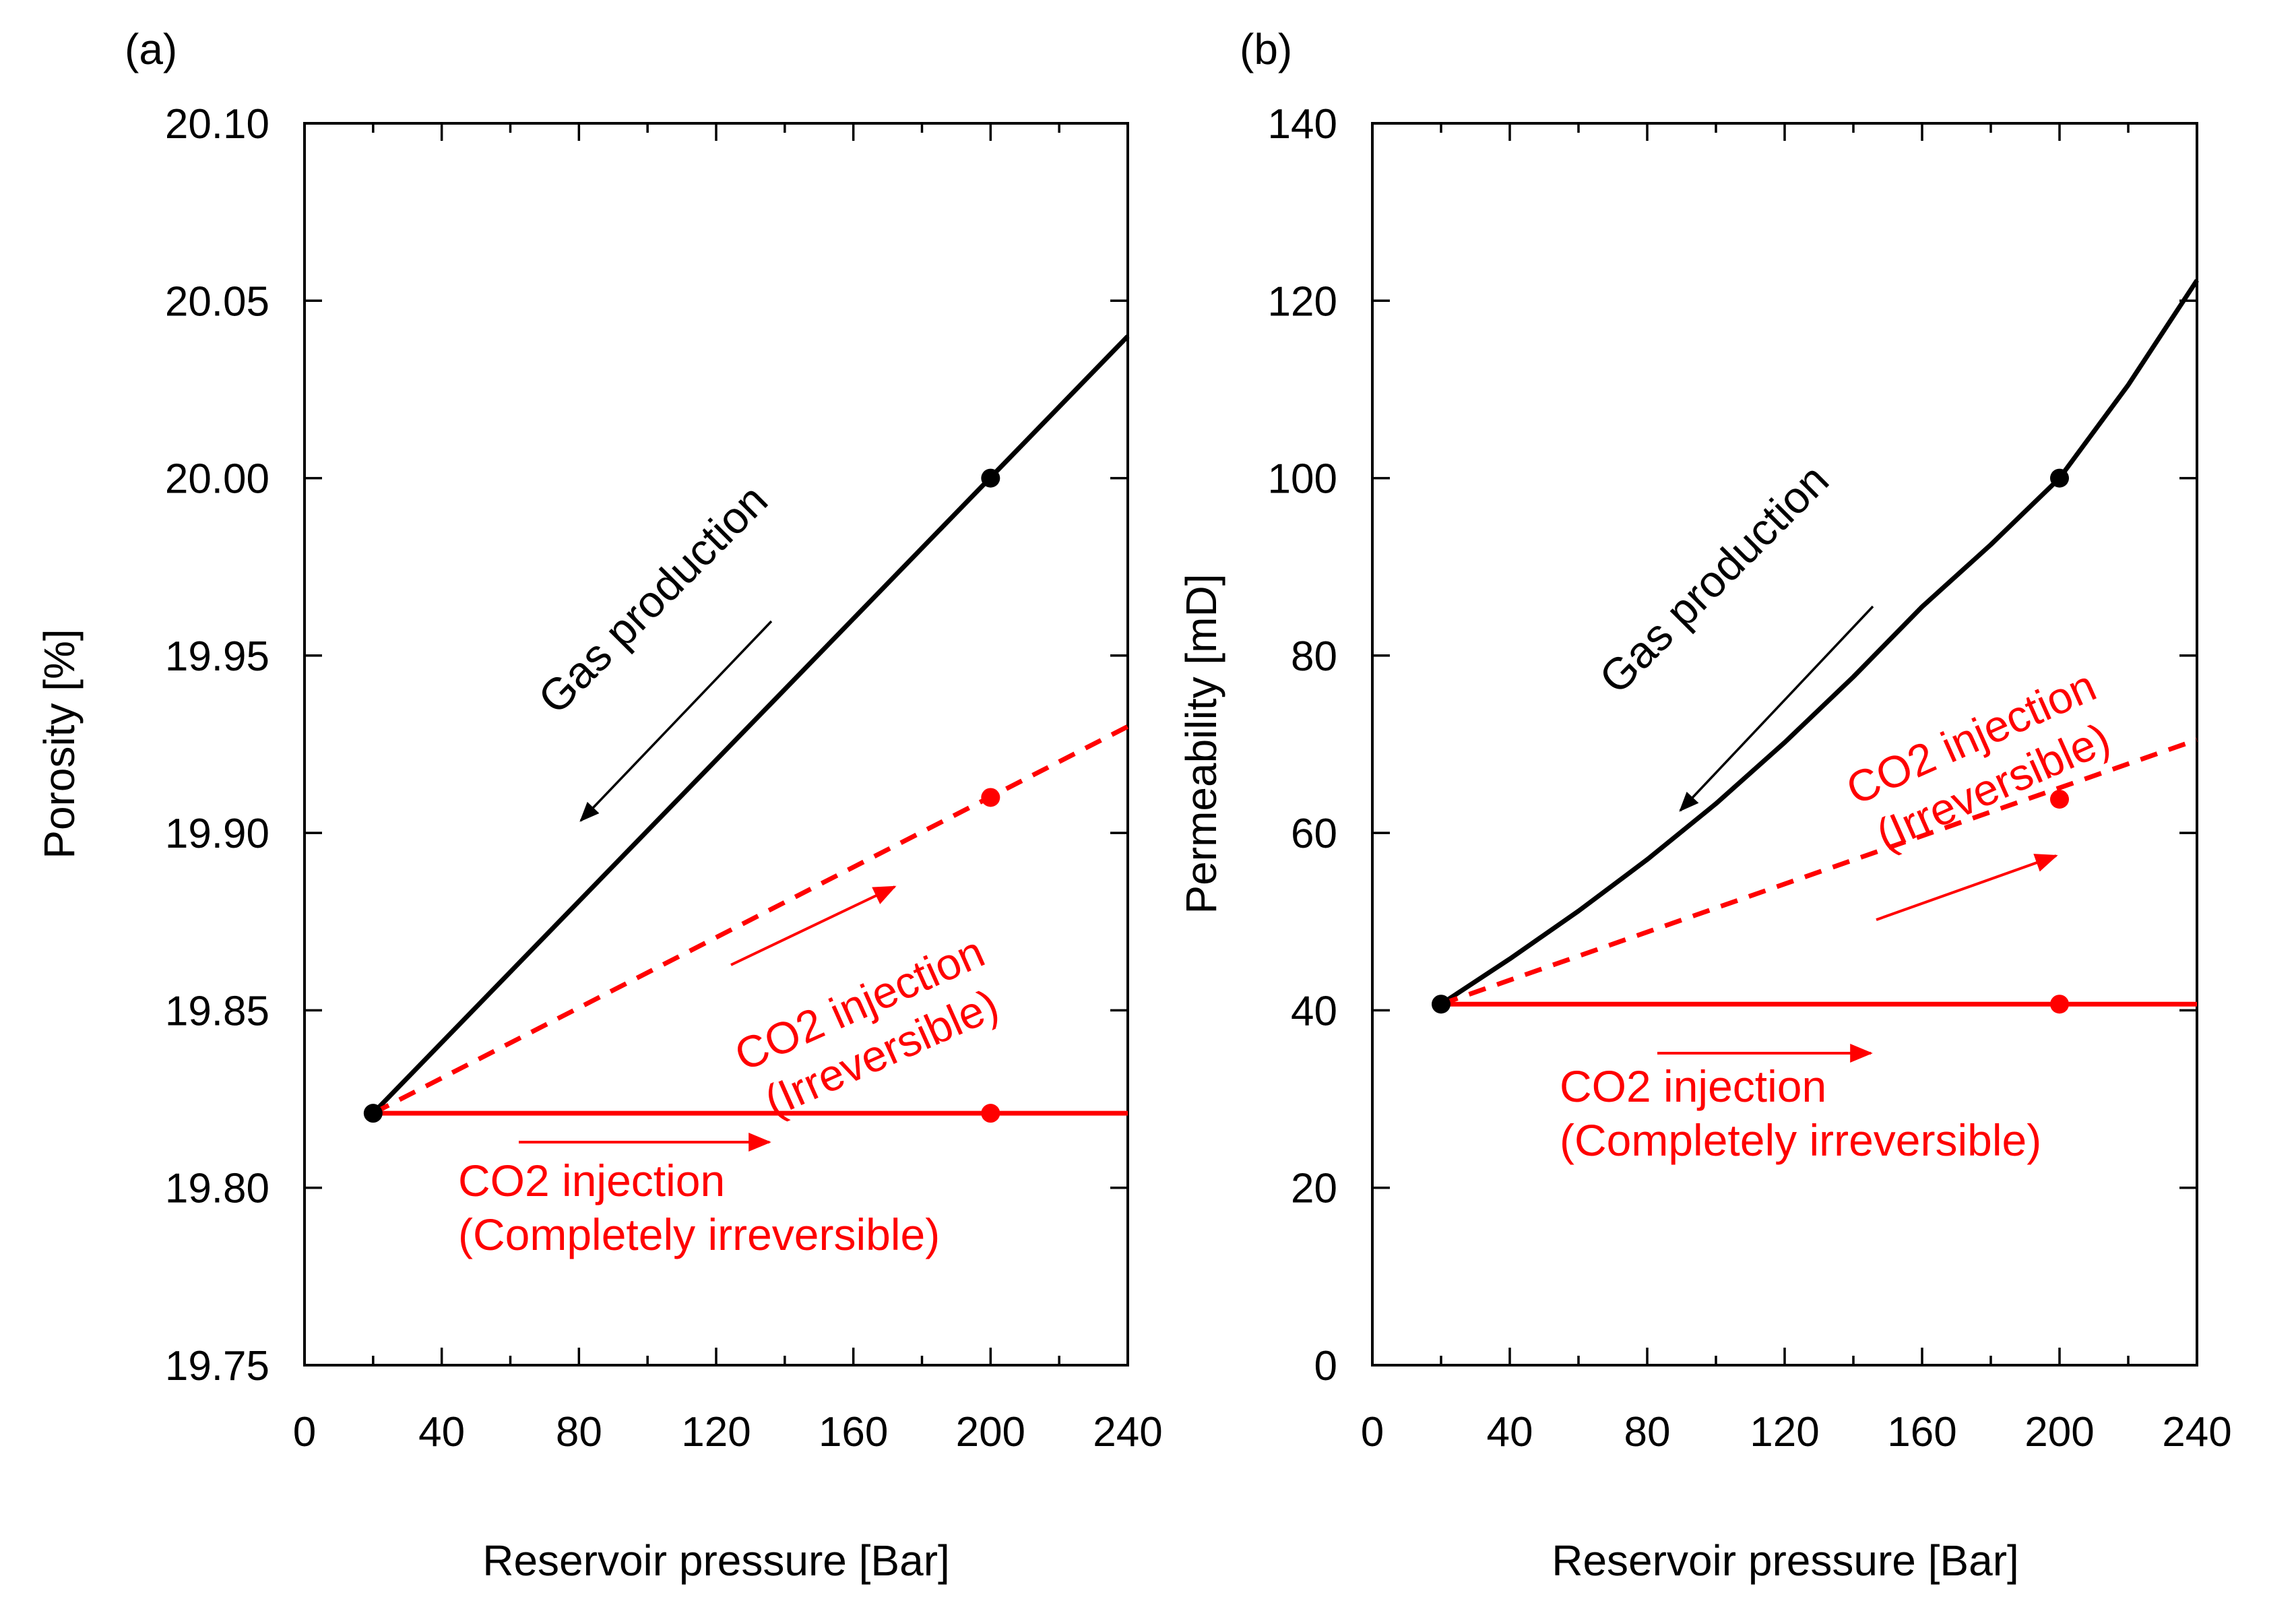 The height and width of the screenshot is (1601, 2296). What do you see at coordinates (151, 49) in the screenshot?
I see `panel-label: (a)` at bounding box center [151, 49].